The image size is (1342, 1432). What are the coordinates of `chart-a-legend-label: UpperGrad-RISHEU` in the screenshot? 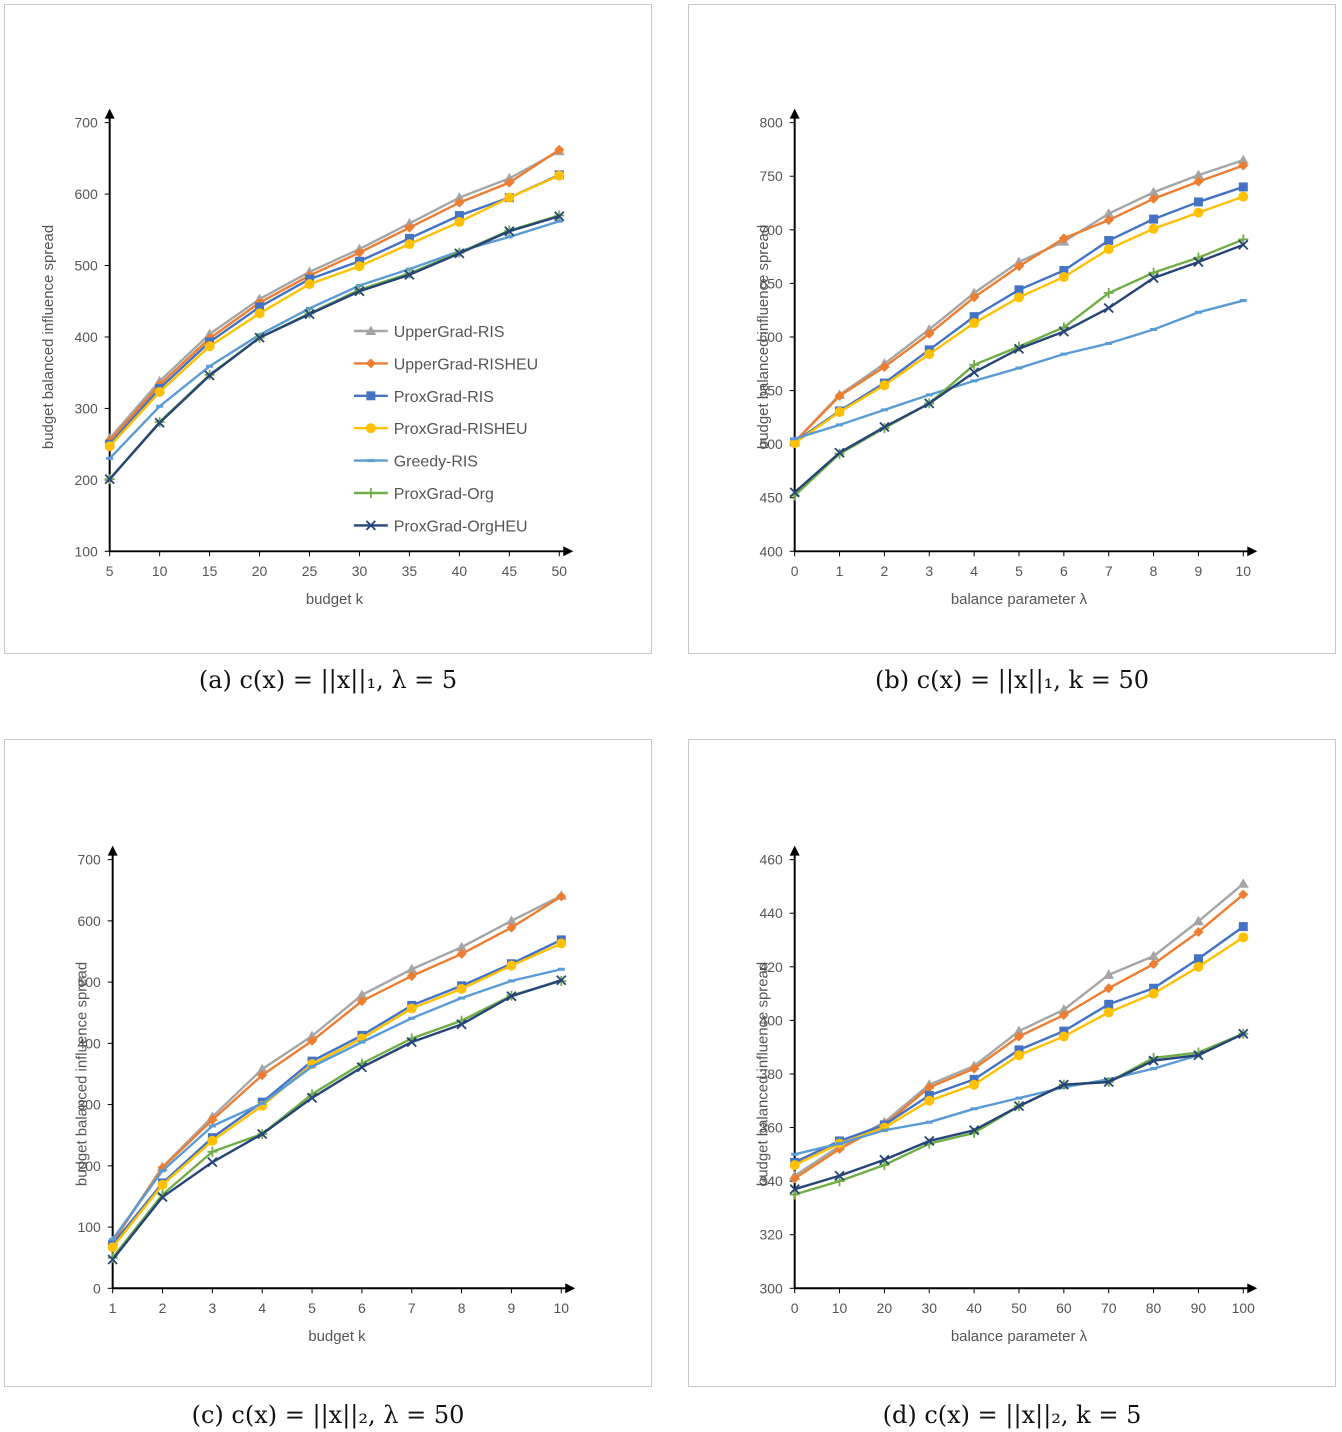 It's located at (466, 364).